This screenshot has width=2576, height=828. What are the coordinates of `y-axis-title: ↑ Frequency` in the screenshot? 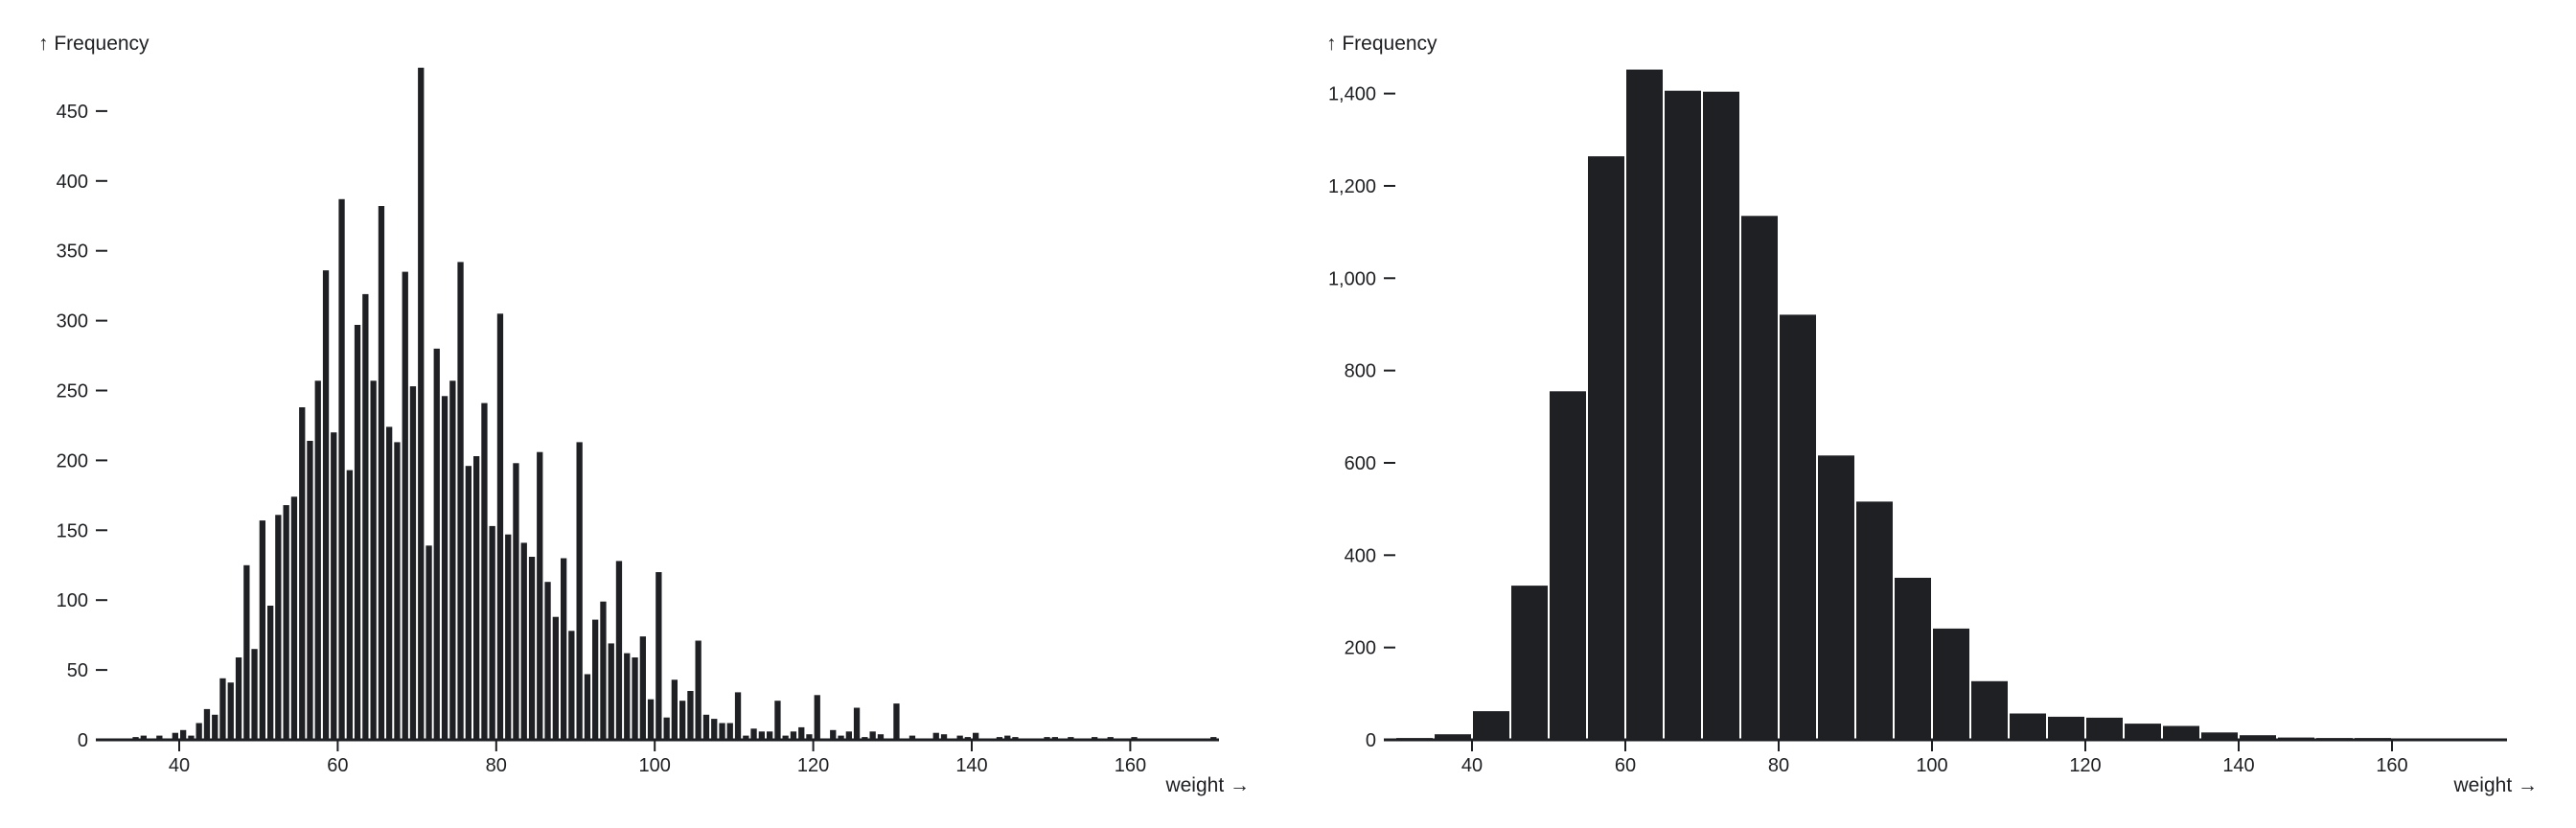 It's located at (94, 44).